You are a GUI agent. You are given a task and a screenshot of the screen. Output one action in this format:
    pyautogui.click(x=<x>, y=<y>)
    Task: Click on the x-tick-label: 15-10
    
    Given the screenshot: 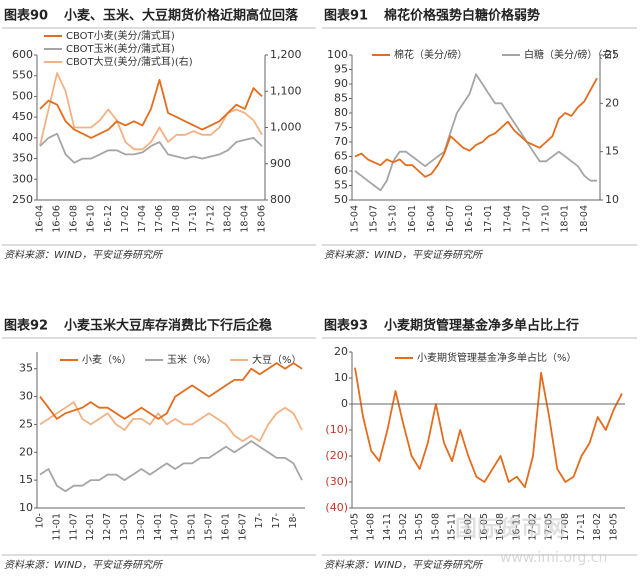 What is the action you would take?
    pyautogui.click(x=393, y=219)
    